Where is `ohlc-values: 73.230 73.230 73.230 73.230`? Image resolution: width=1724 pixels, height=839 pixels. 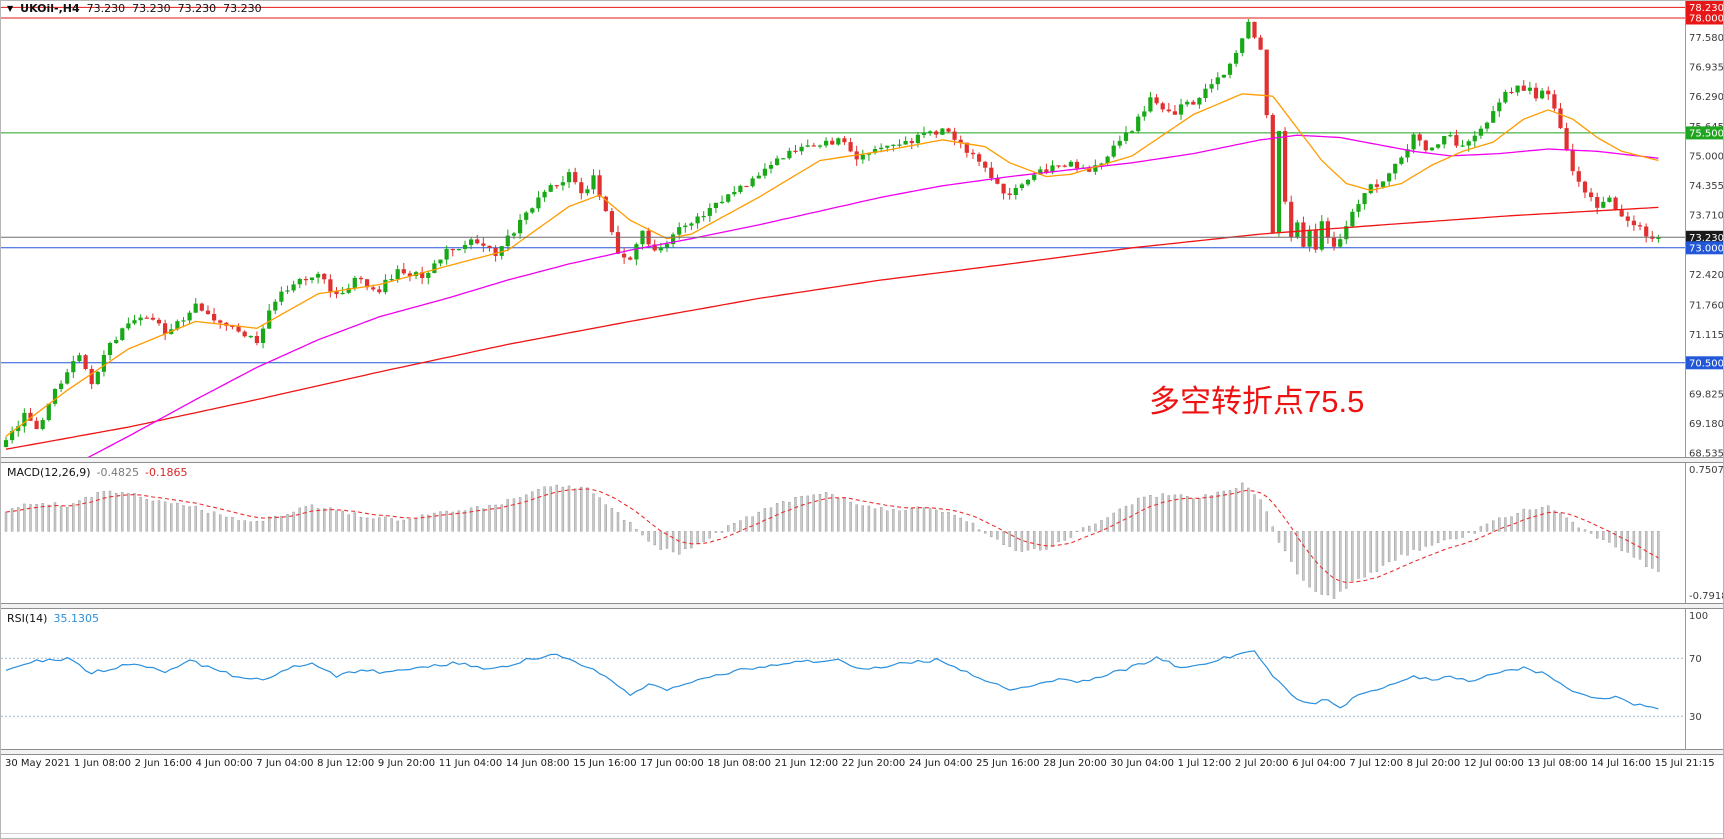 ohlc-values: 73.230 73.230 73.230 73.230 is located at coordinates (178, 8).